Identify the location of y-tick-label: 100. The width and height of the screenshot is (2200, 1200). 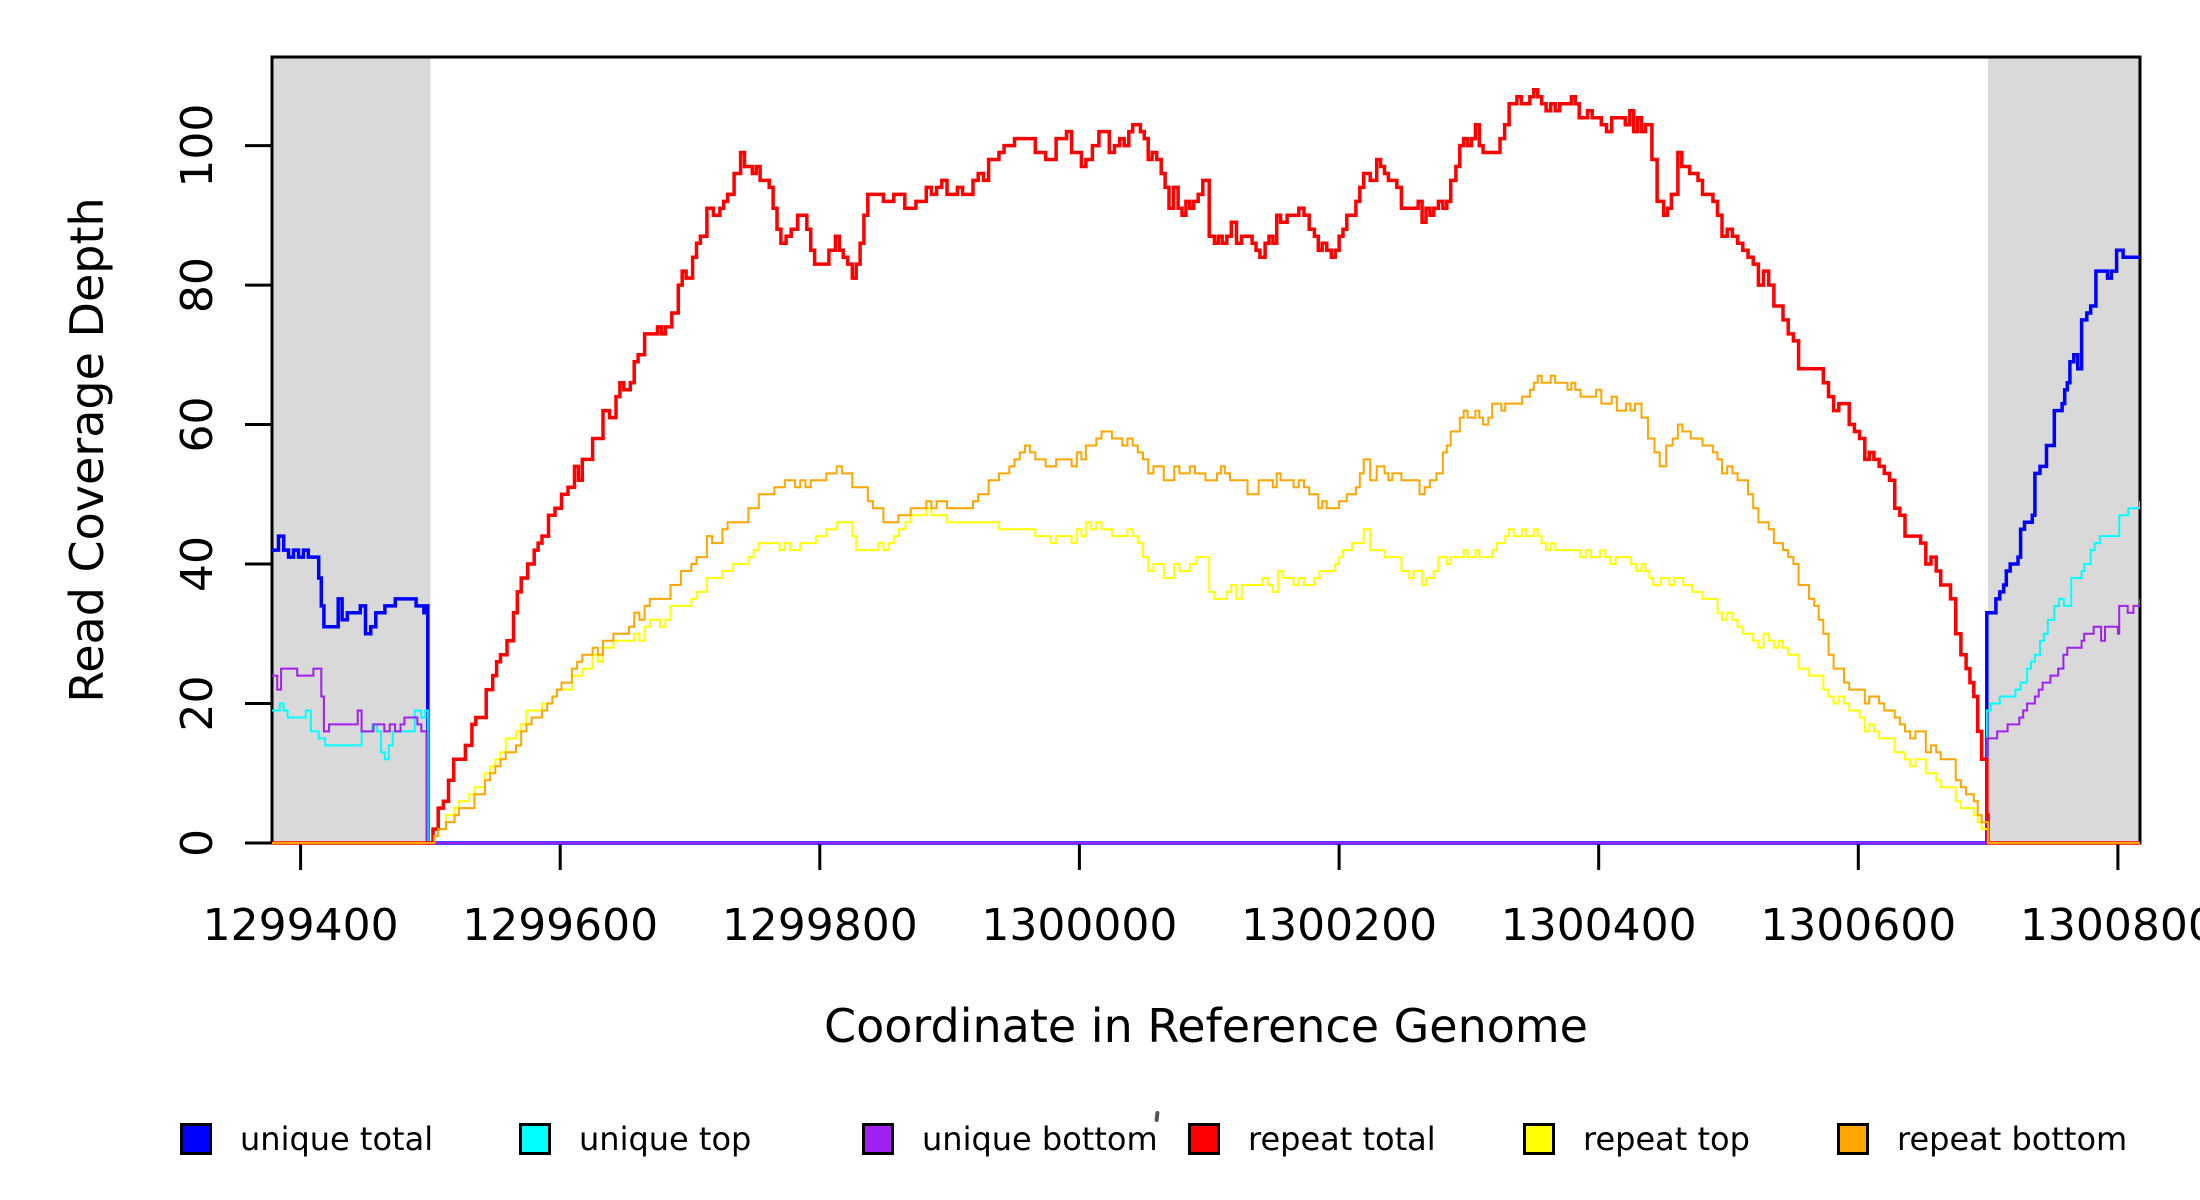
(197, 146).